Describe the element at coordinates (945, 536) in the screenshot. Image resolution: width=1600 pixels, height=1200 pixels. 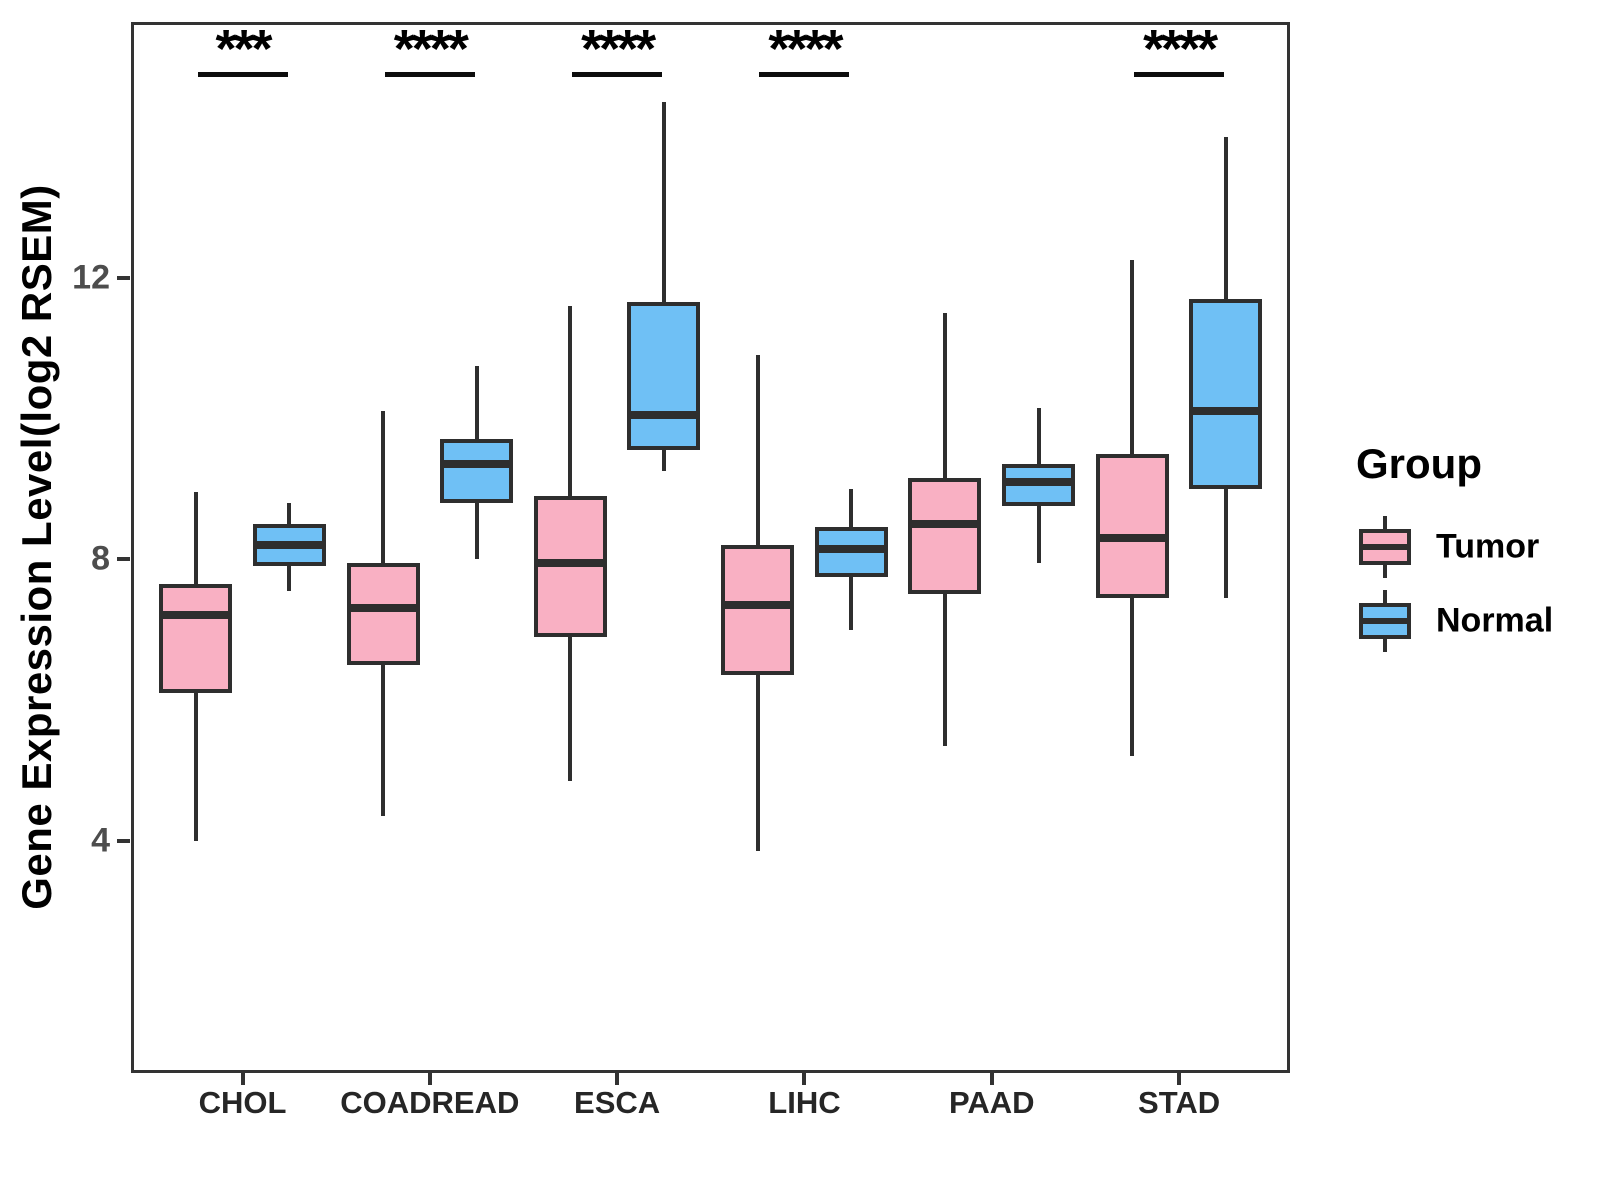
I see `box-tumor-PAAD` at that location.